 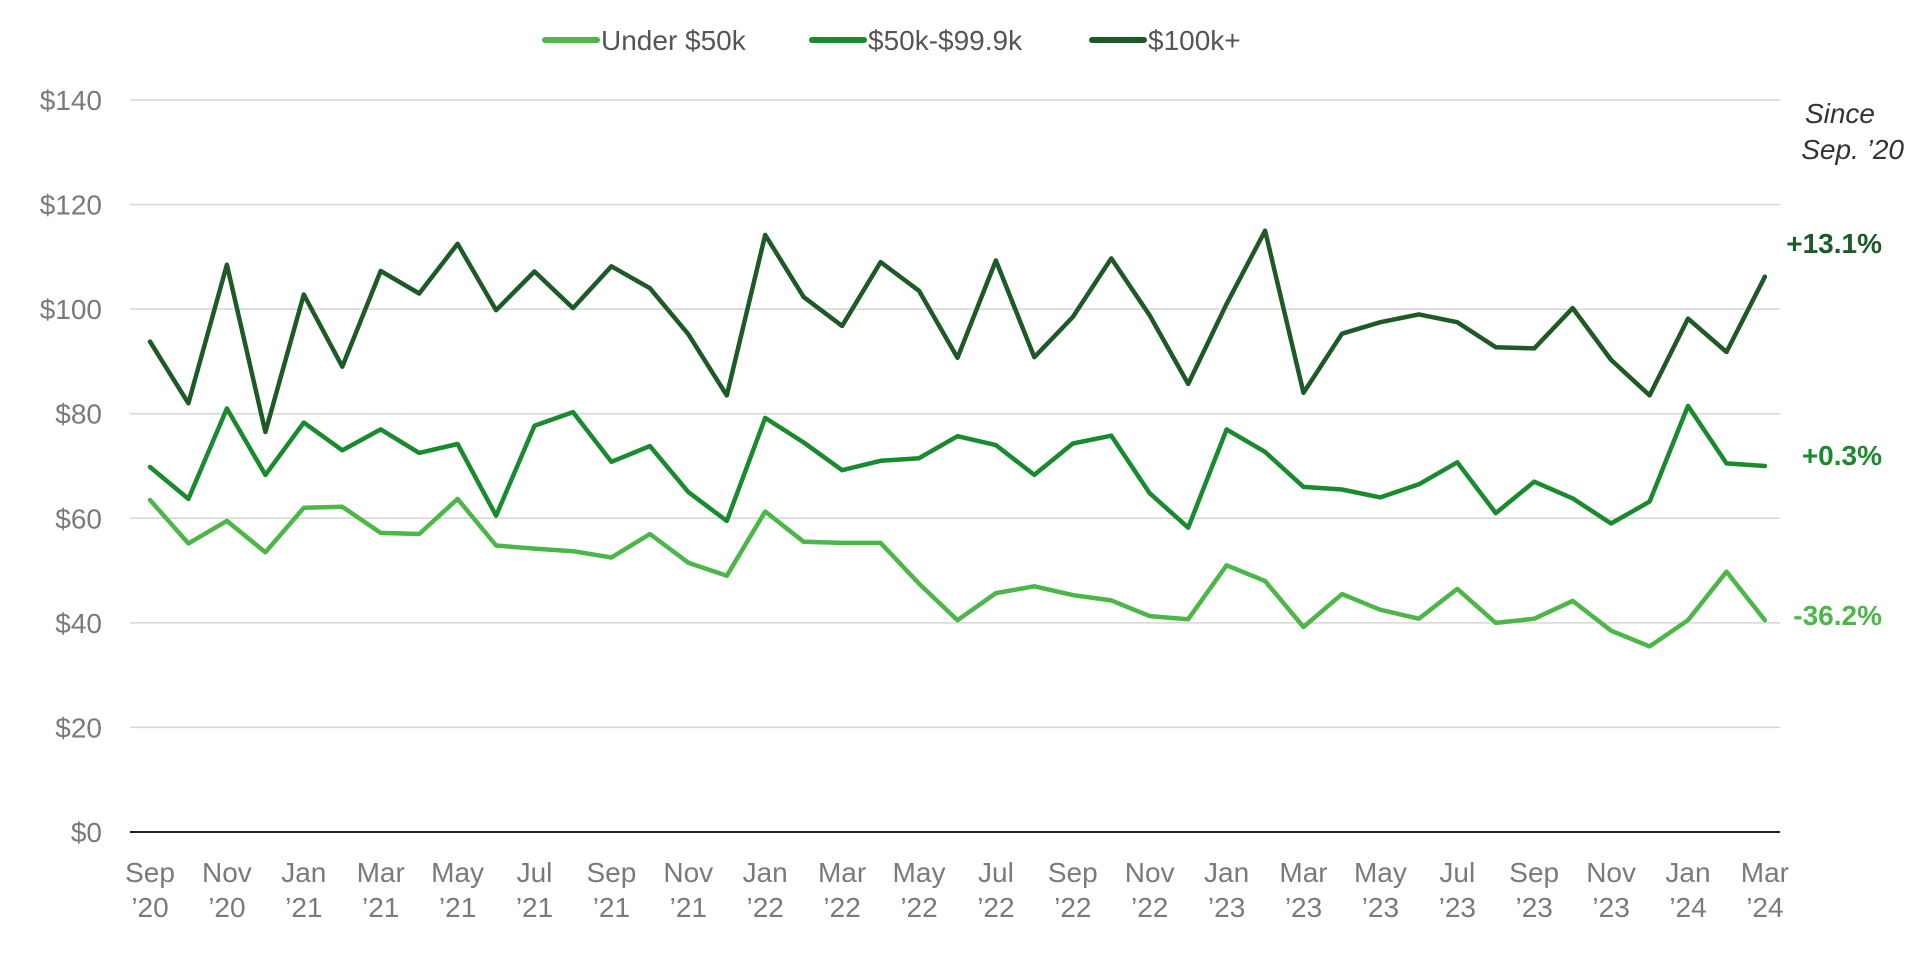 What do you see at coordinates (1840, 113) in the screenshot?
I see `since-annotation-line1: Since` at bounding box center [1840, 113].